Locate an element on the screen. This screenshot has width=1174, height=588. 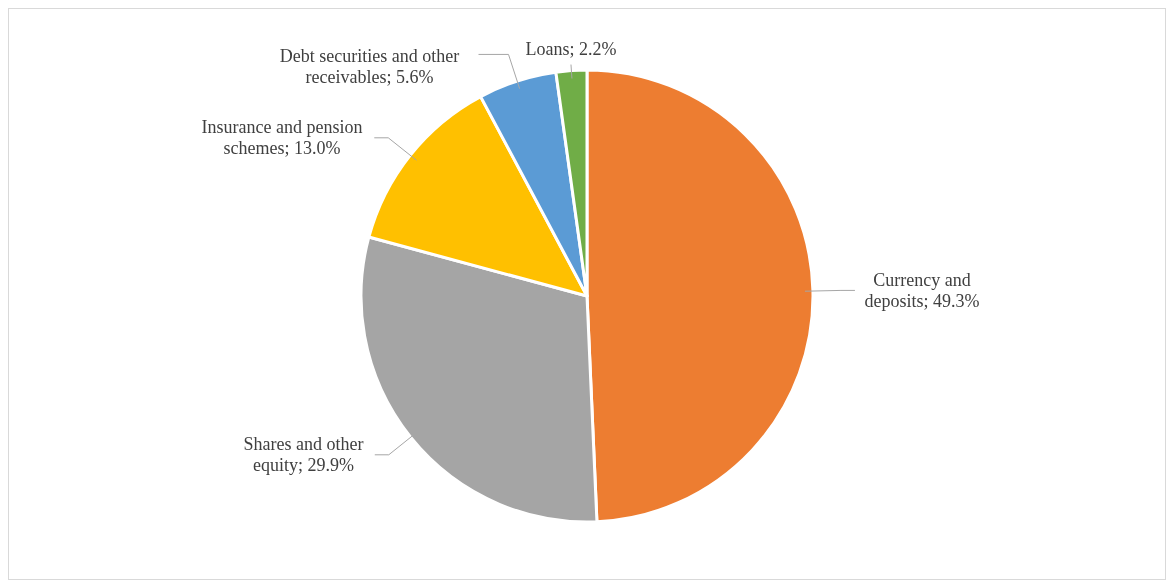
slice-label: Debt securities and other receivables; 5.6% is located at coordinates (369, 66).